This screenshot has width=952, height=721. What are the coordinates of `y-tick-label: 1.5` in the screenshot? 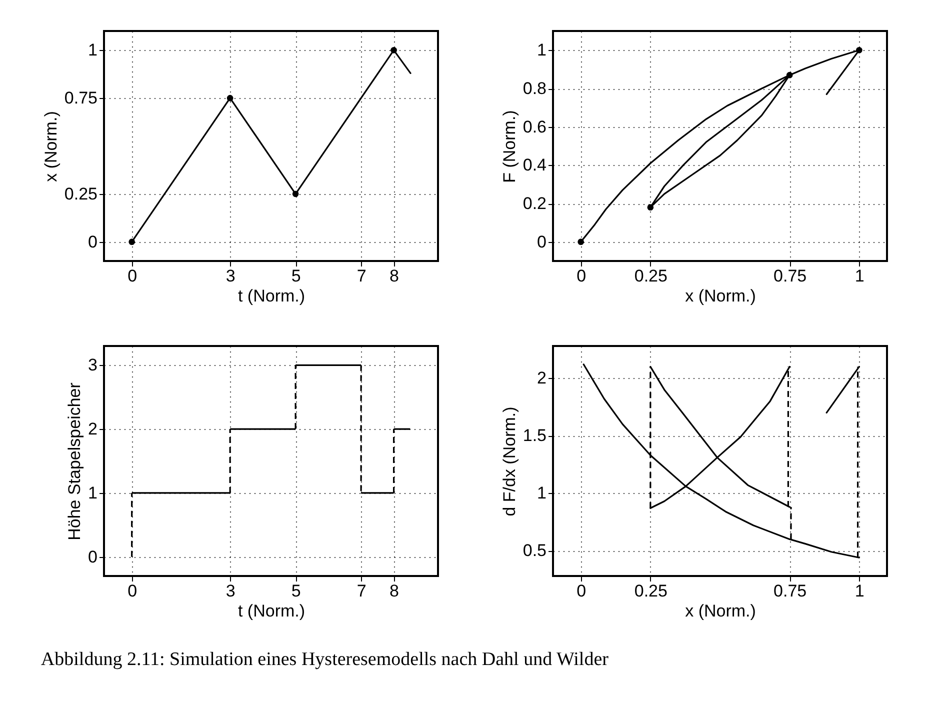 It's located at (534, 436).